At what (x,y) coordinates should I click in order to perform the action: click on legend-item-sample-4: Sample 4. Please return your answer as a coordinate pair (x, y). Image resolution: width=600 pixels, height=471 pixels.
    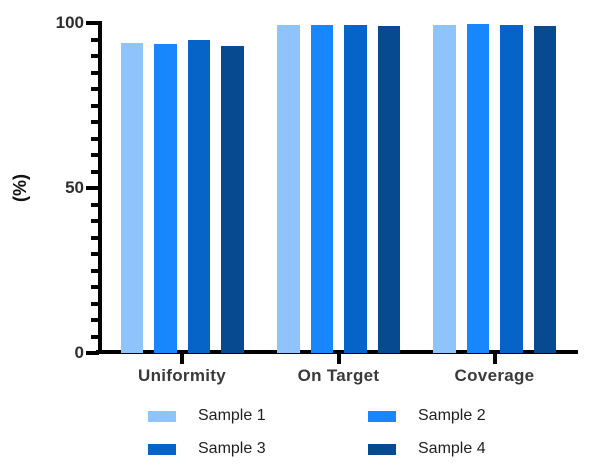
    Looking at the image, I should click on (427, 449).